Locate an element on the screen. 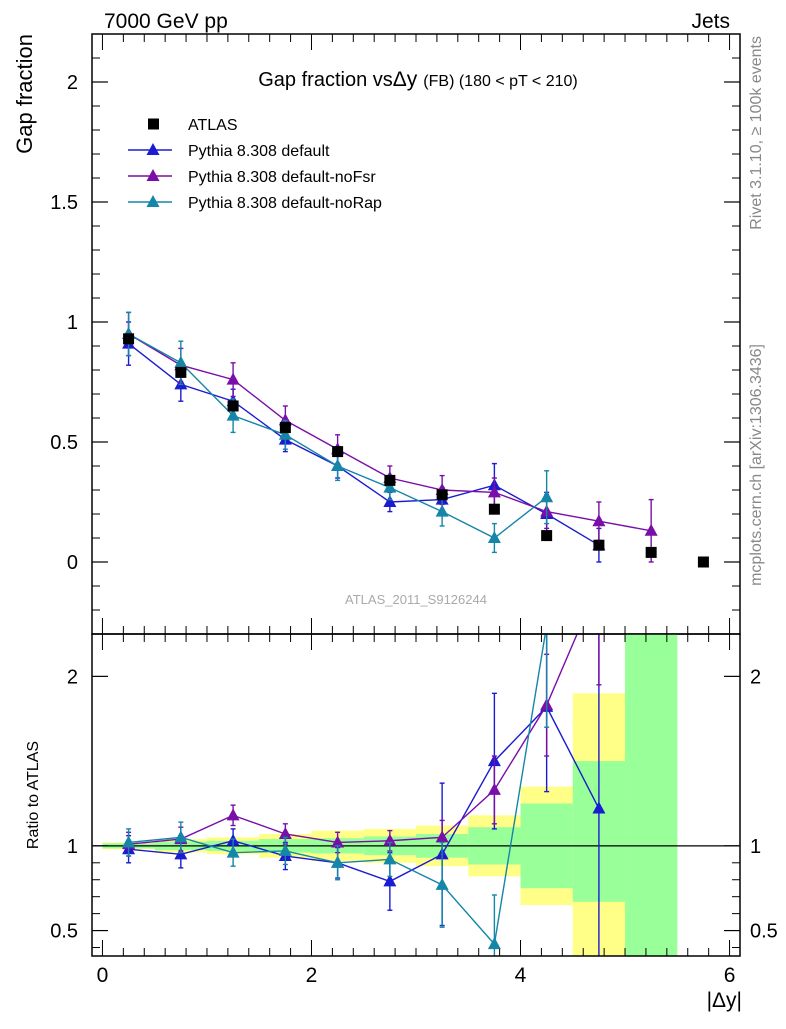 The image size is (786, 1029). x-tick-label: 0 is located at coordinates (103, 975).